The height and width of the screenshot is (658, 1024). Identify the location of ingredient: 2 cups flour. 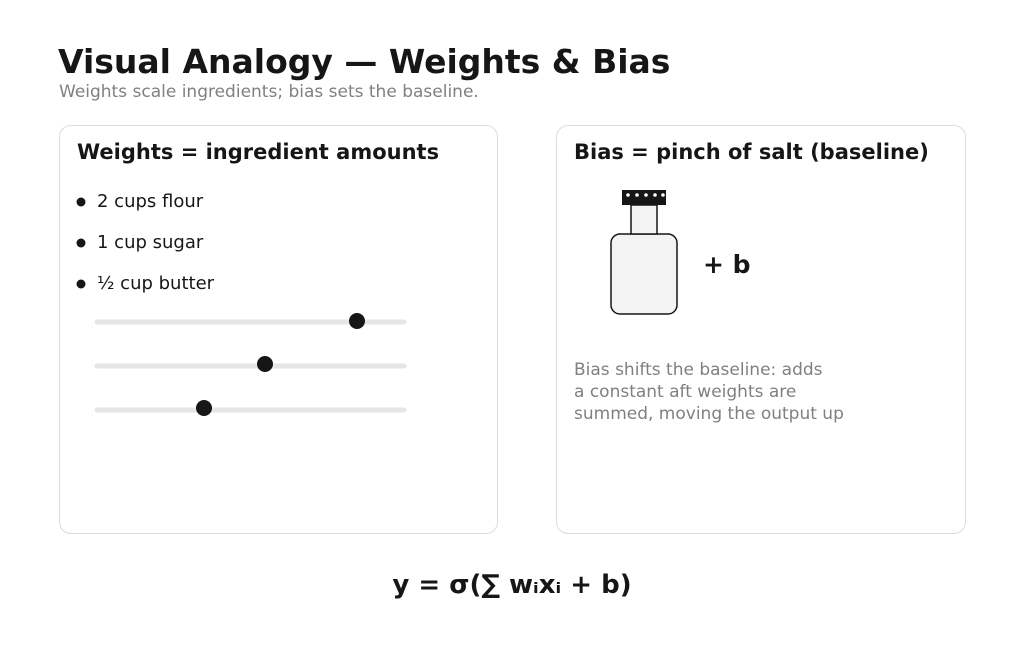
(150, 201).